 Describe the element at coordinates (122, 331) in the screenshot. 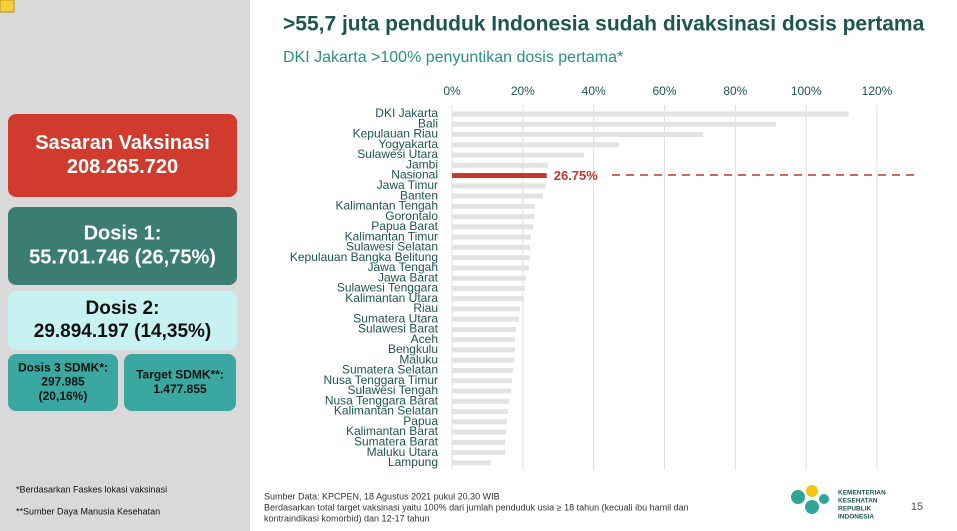

I see `stat-text: 29.894.197 (14,35%)` at that location.